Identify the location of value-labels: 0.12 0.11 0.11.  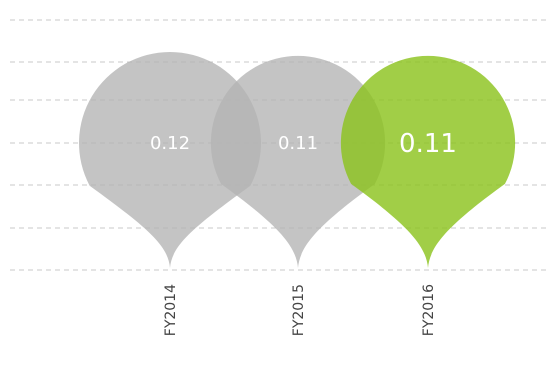
(303, 144).